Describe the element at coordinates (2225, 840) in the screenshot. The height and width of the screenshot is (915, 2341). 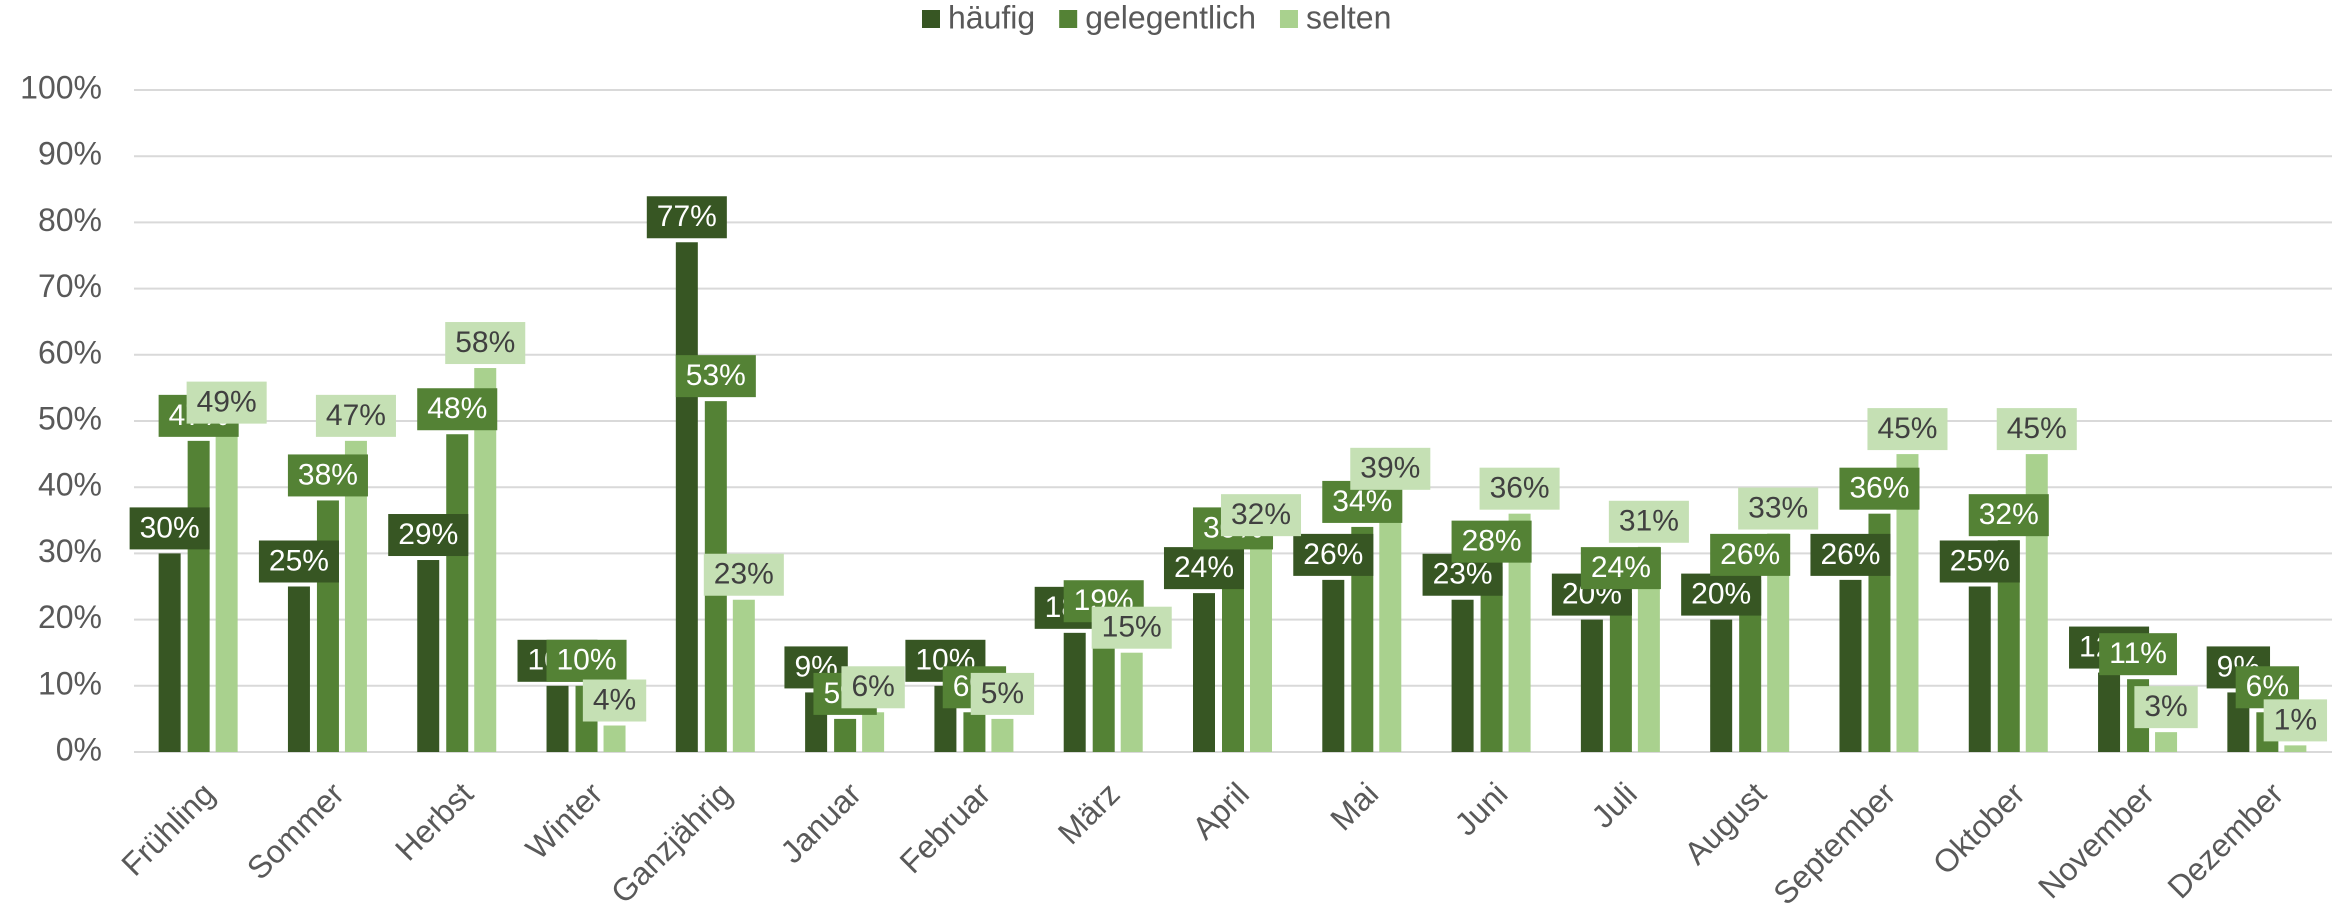
I see `x-tick-label: Dezember` at that location.